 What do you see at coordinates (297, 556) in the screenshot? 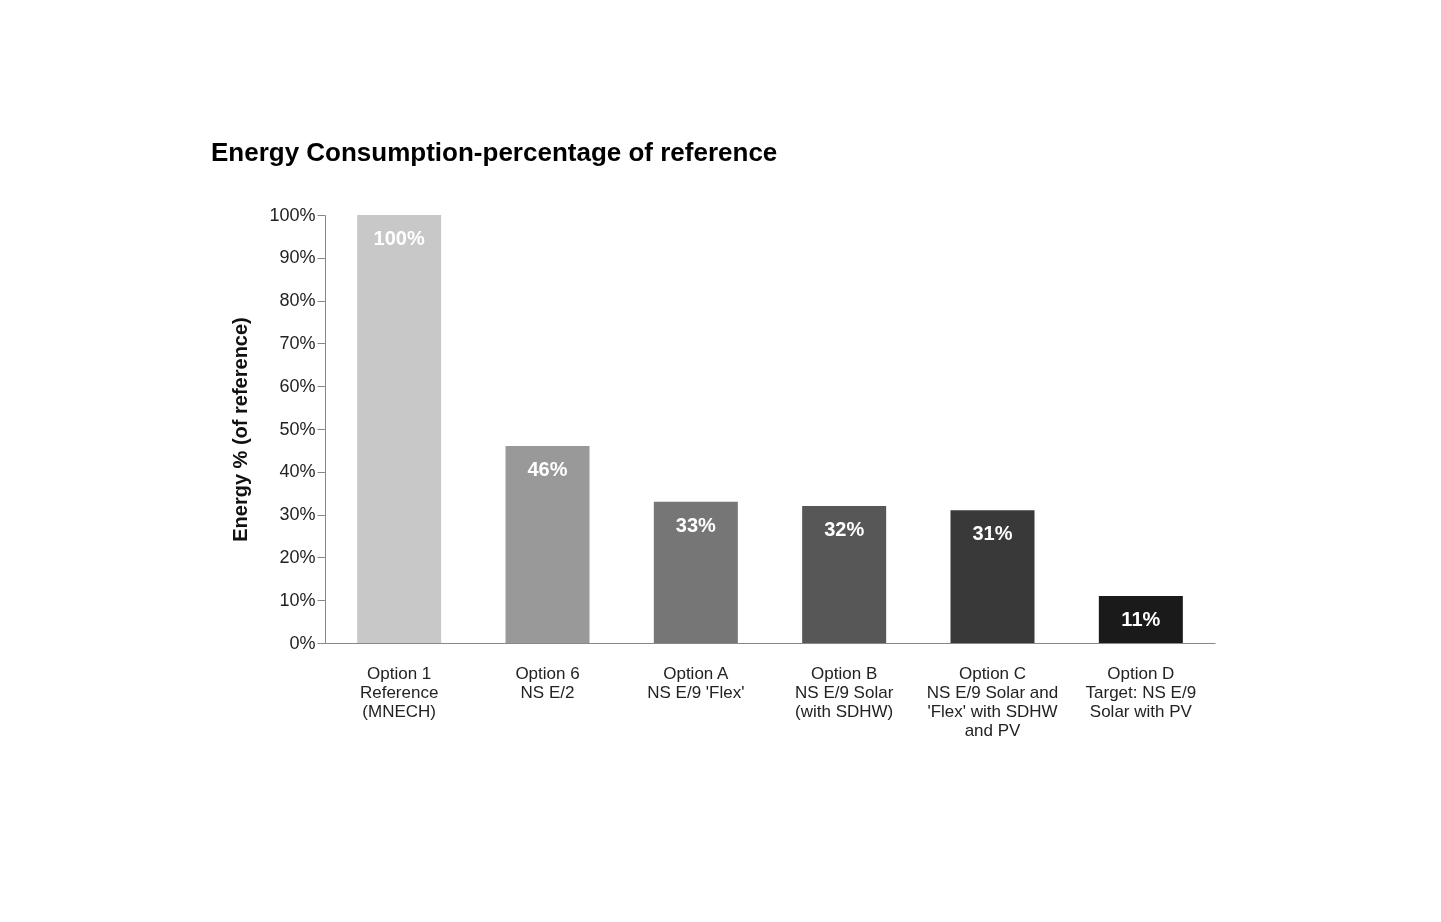
I see `y-tick-label: 20%` at bounding box center [297, 556].